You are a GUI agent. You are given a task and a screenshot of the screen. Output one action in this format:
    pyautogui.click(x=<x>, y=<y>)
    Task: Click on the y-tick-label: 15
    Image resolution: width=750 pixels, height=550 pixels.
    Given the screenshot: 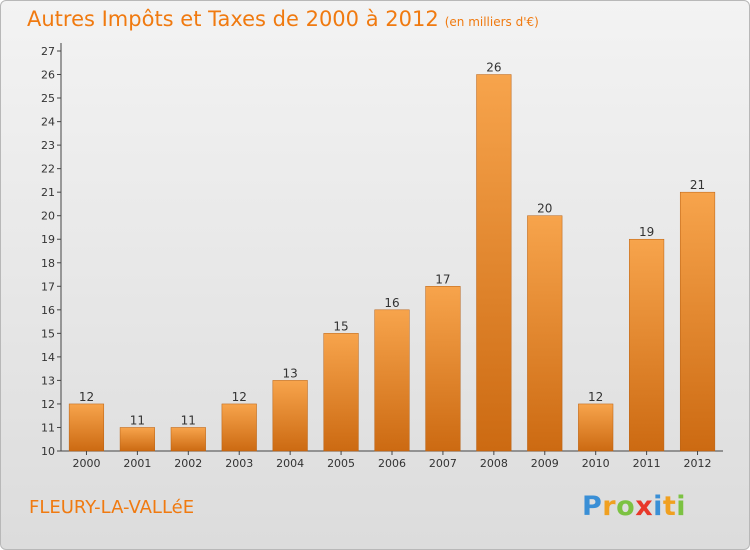 What is the action you would take?
    pyautogui.click(x=48, y=333)
    